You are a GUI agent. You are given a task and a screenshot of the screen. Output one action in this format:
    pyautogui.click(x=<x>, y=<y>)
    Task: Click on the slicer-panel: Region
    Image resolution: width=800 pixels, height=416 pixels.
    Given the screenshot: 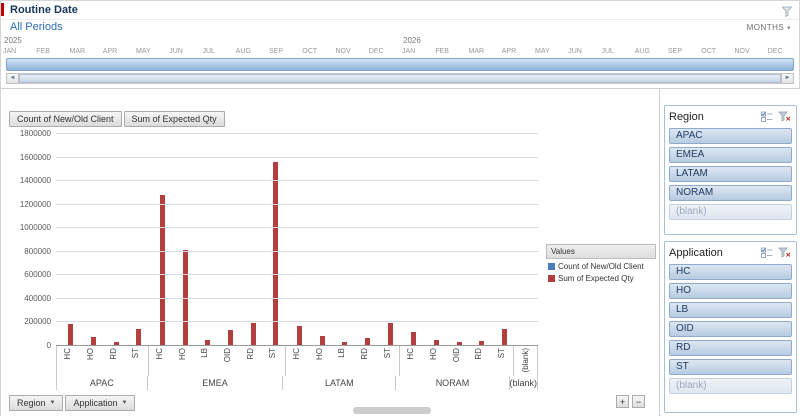 What is the action you would take?
    pyautogui.click(x=730, y=252)
    